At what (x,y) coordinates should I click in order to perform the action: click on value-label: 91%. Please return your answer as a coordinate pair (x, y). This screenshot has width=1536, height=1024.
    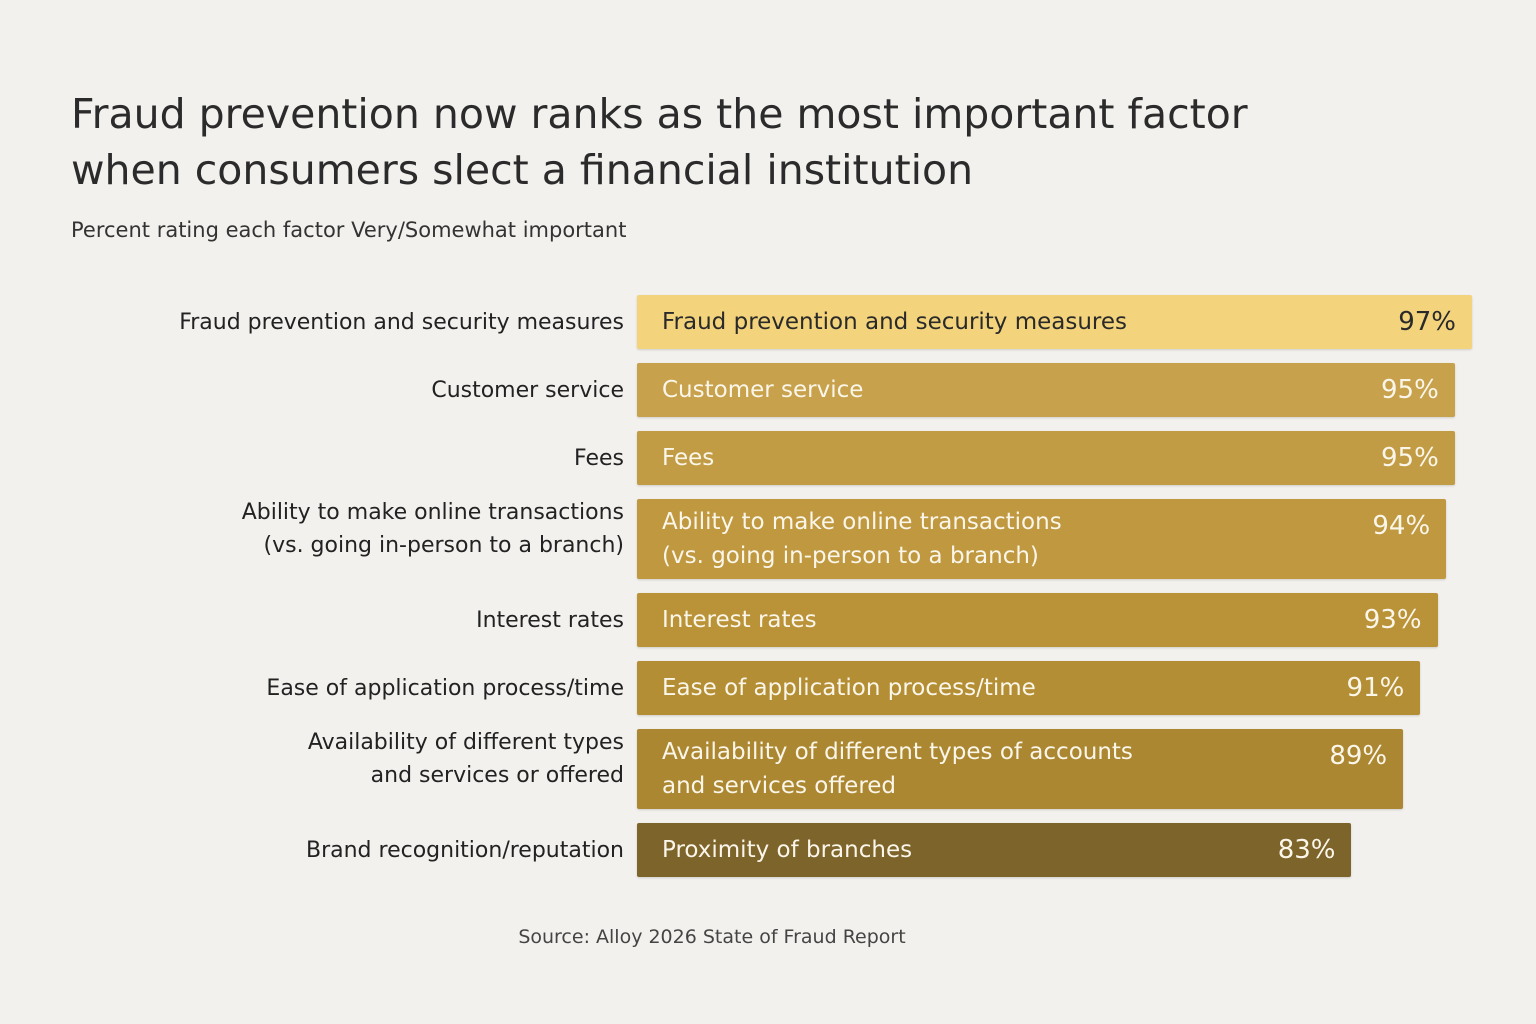
    Looking at the image, I should click on (1375, 688).